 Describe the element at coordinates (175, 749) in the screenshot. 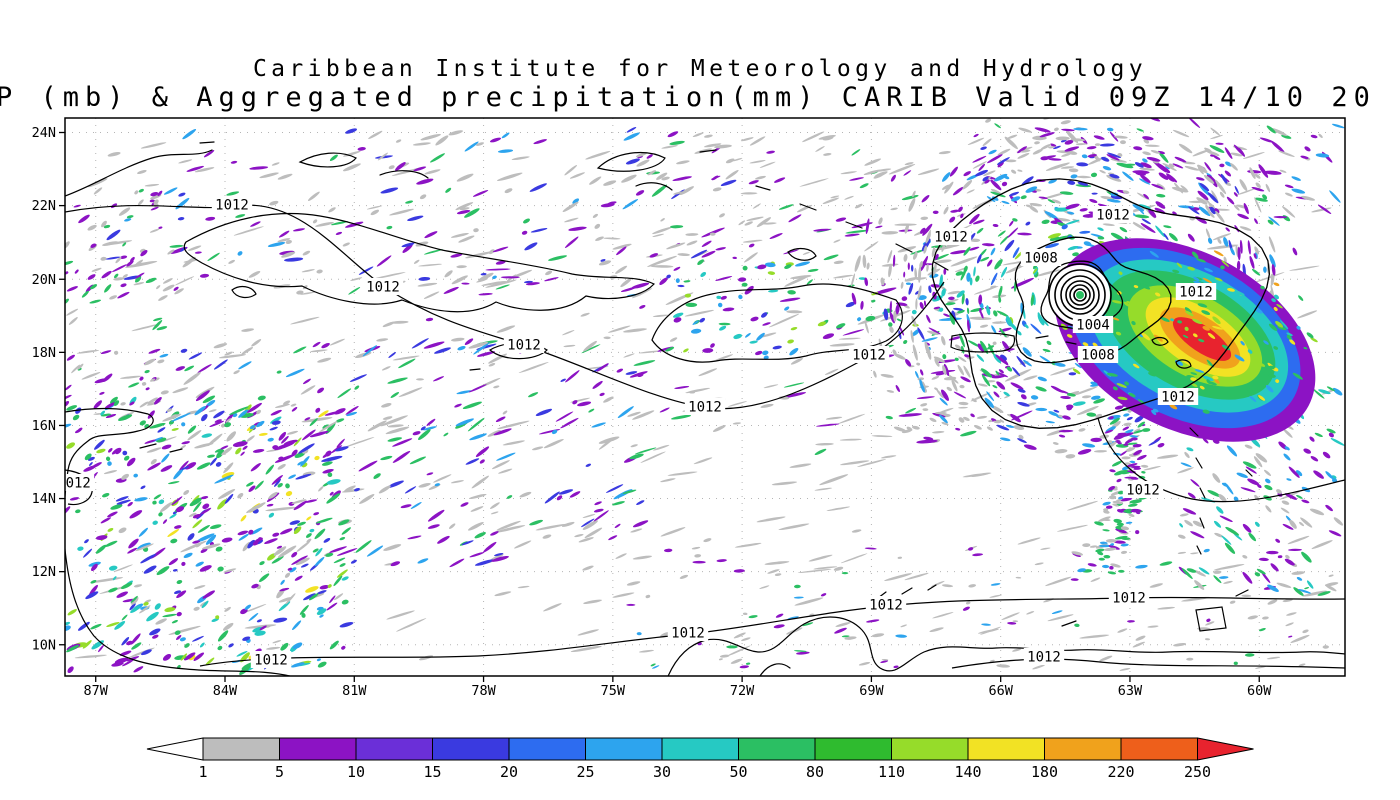

I see `colorbar-left-arrow` at that location.